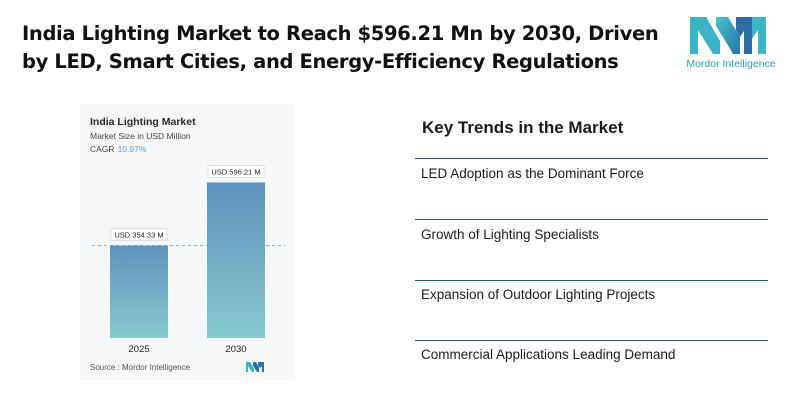 This screenshot has width=800, height=417. I want to click on chart-source: Source : Mordor Intelligence, so click(140, 367).